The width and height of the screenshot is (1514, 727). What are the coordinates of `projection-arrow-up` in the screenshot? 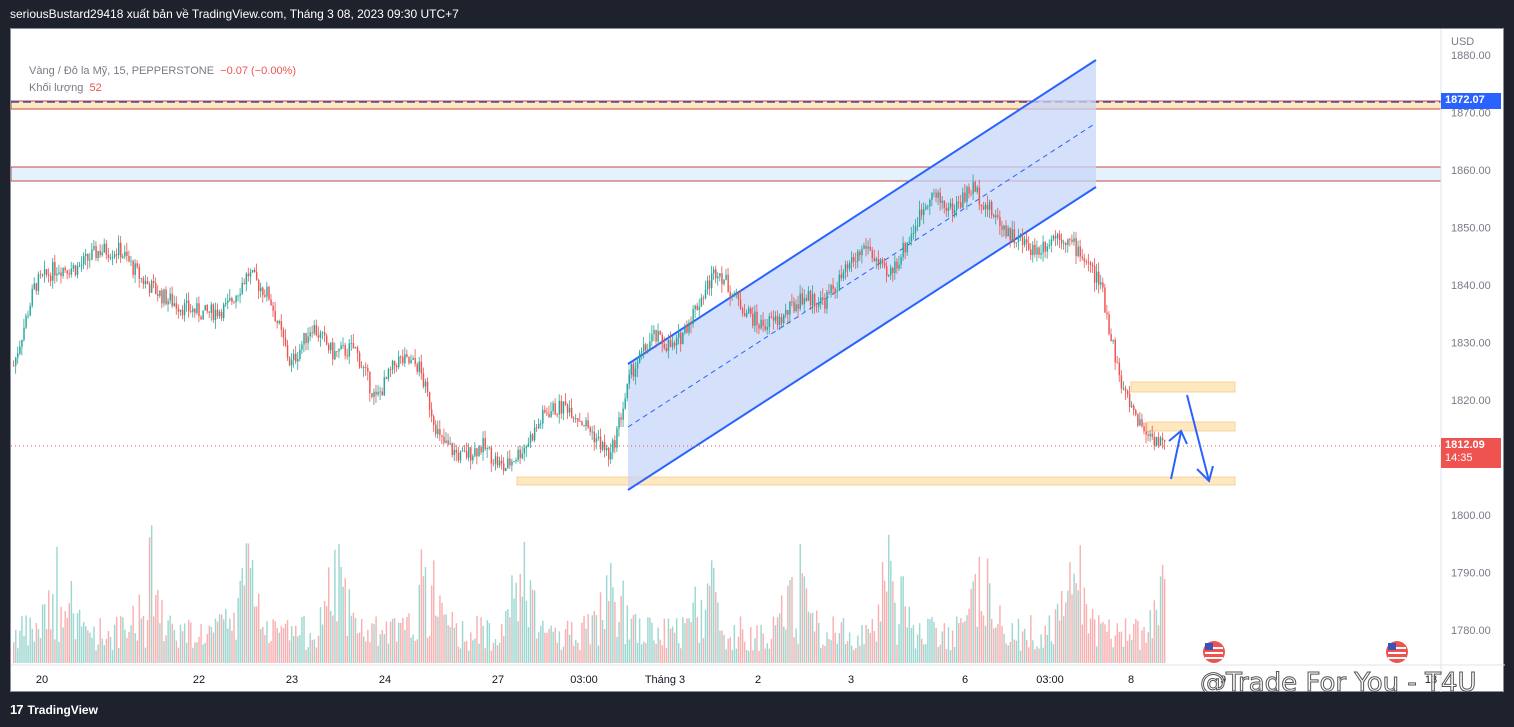 It's located at (1178, 454).